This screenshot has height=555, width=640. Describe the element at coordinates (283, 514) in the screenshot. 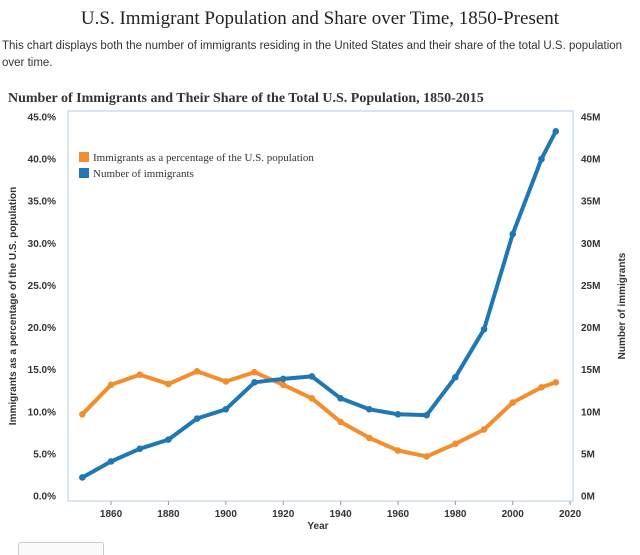

I see `x-tick-label: 1920` at that location.